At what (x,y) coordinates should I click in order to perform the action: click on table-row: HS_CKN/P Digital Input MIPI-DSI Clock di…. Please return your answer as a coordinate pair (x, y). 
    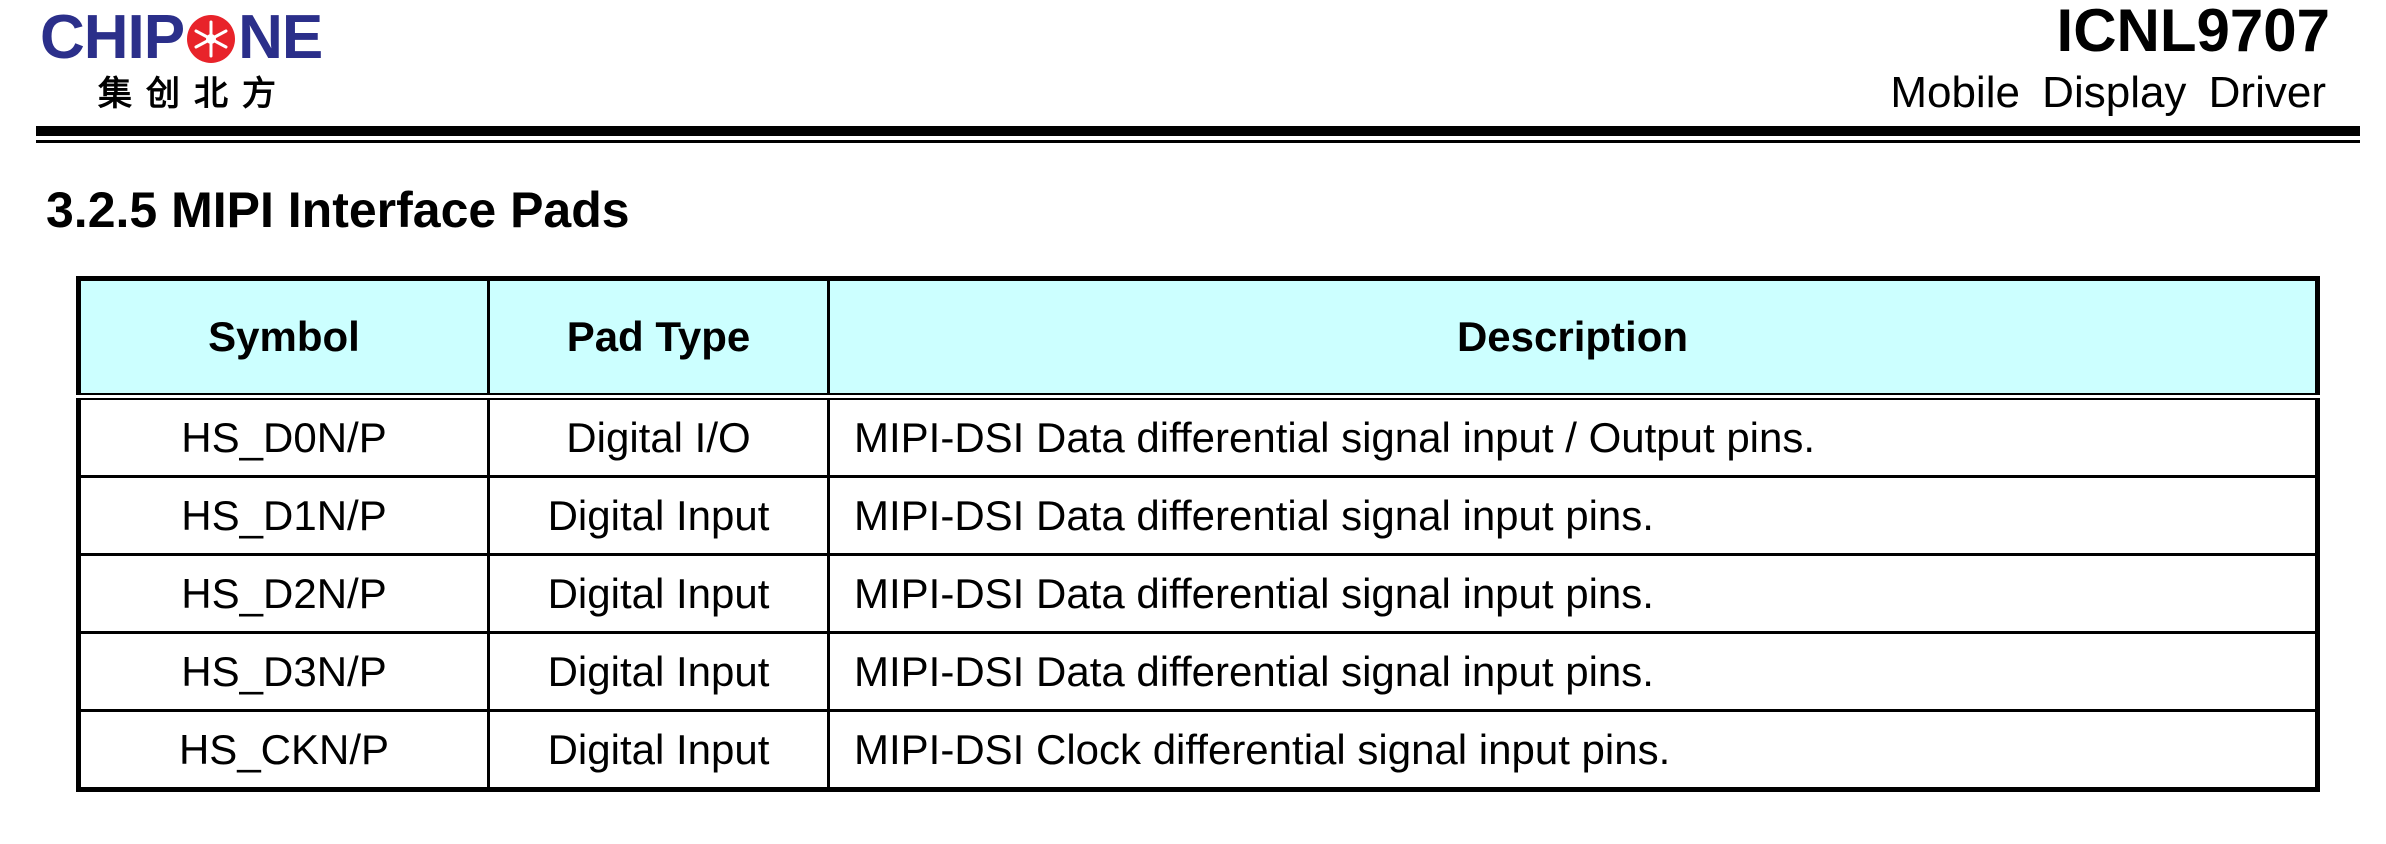
    Looking at the image, I should click on (1198, 750).